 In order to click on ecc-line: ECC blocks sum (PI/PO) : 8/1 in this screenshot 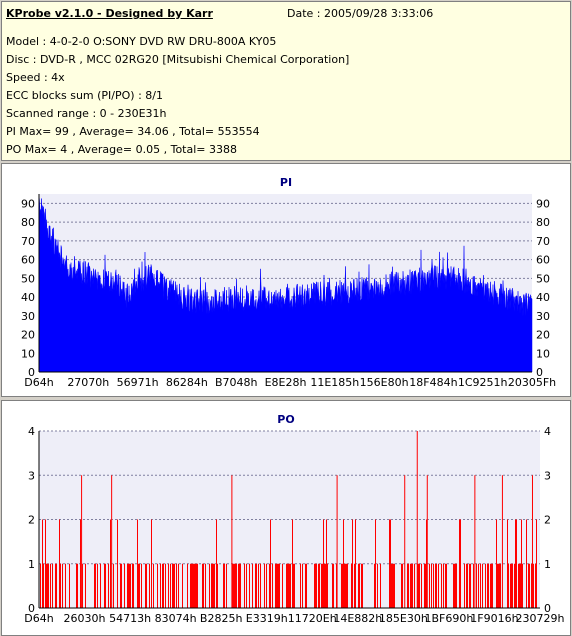, I will do `click(84, 95)`.